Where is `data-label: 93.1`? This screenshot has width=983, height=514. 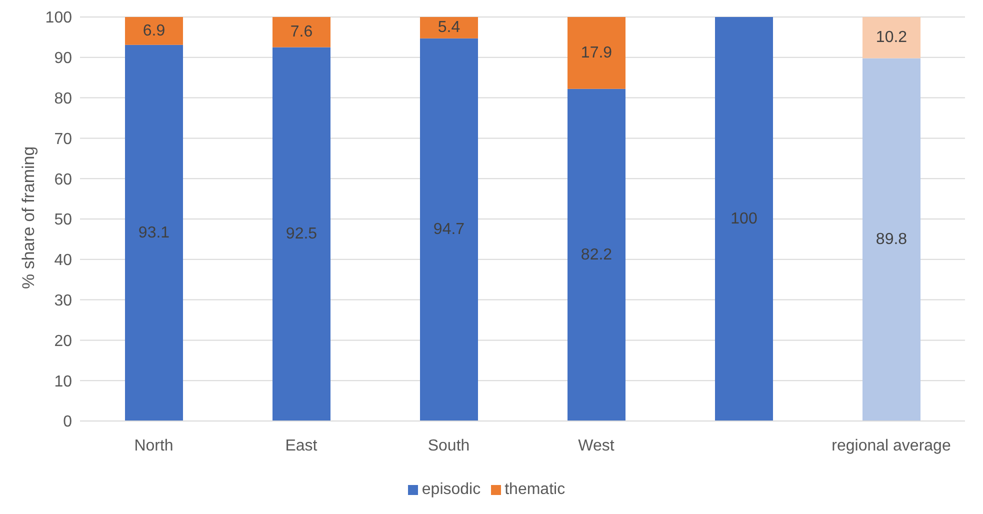
data-label: 93.1 is located at coordinates (154, 233).